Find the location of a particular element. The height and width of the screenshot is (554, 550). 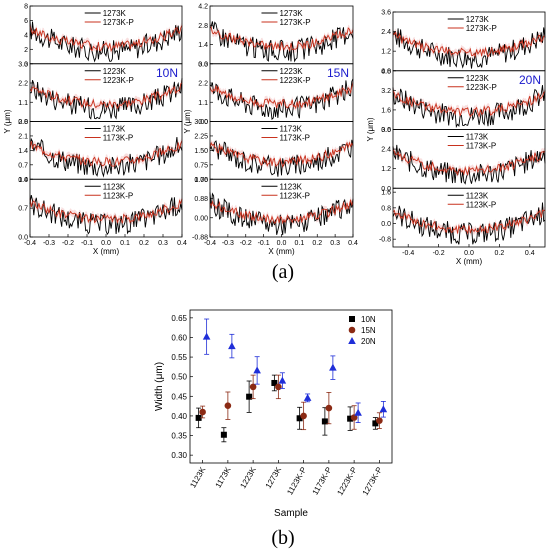

y-tick-label: 2.25 is located at coordinates (201, 136).